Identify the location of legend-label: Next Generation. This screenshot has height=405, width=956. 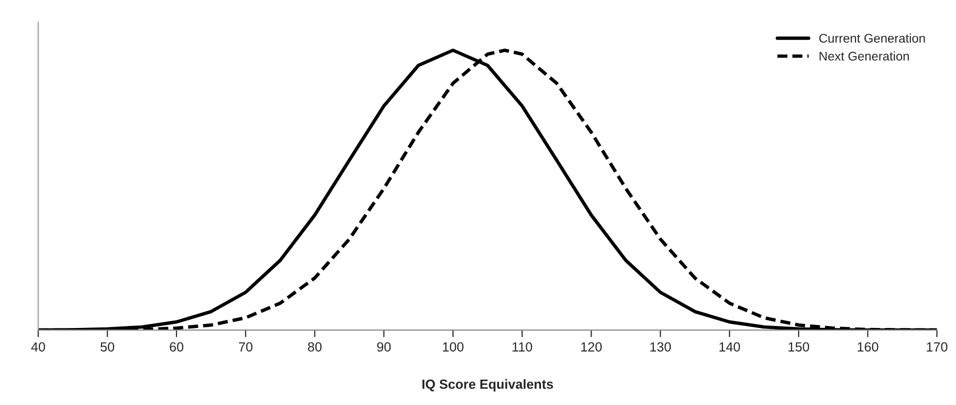
(864, 56).